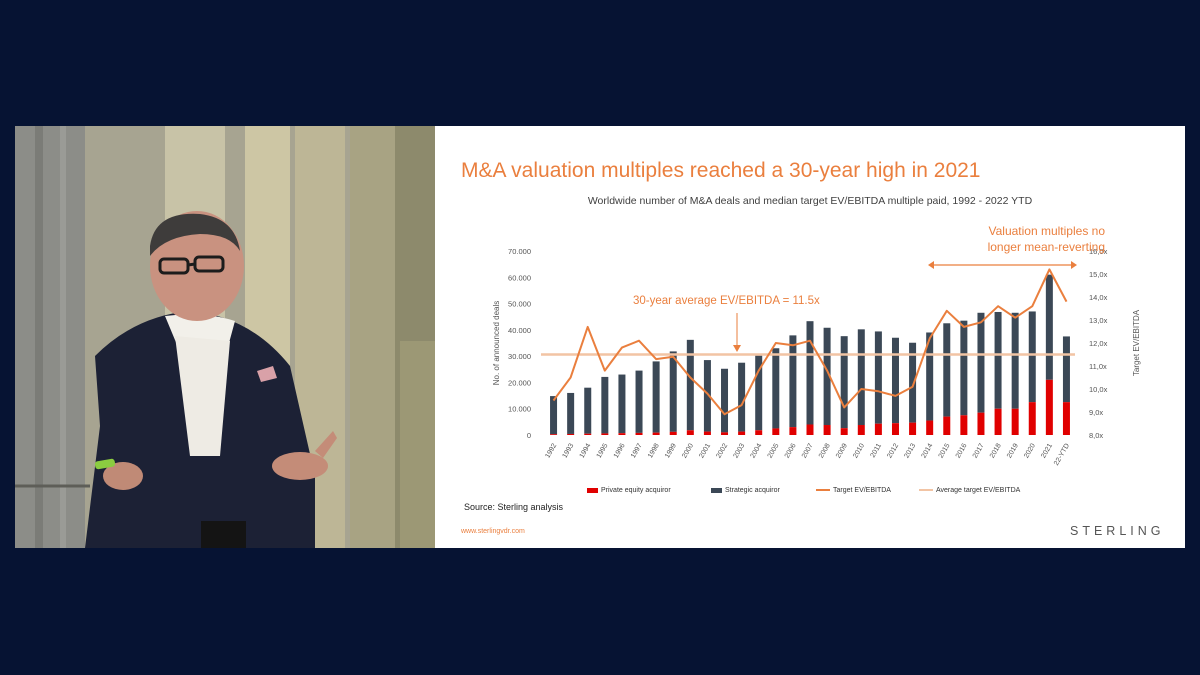 The width and height of the screenshot is (1200, 675). Describe the element at coordinates (529, 435) in the screenshot. I see `y-tick-label: 0` at that location.